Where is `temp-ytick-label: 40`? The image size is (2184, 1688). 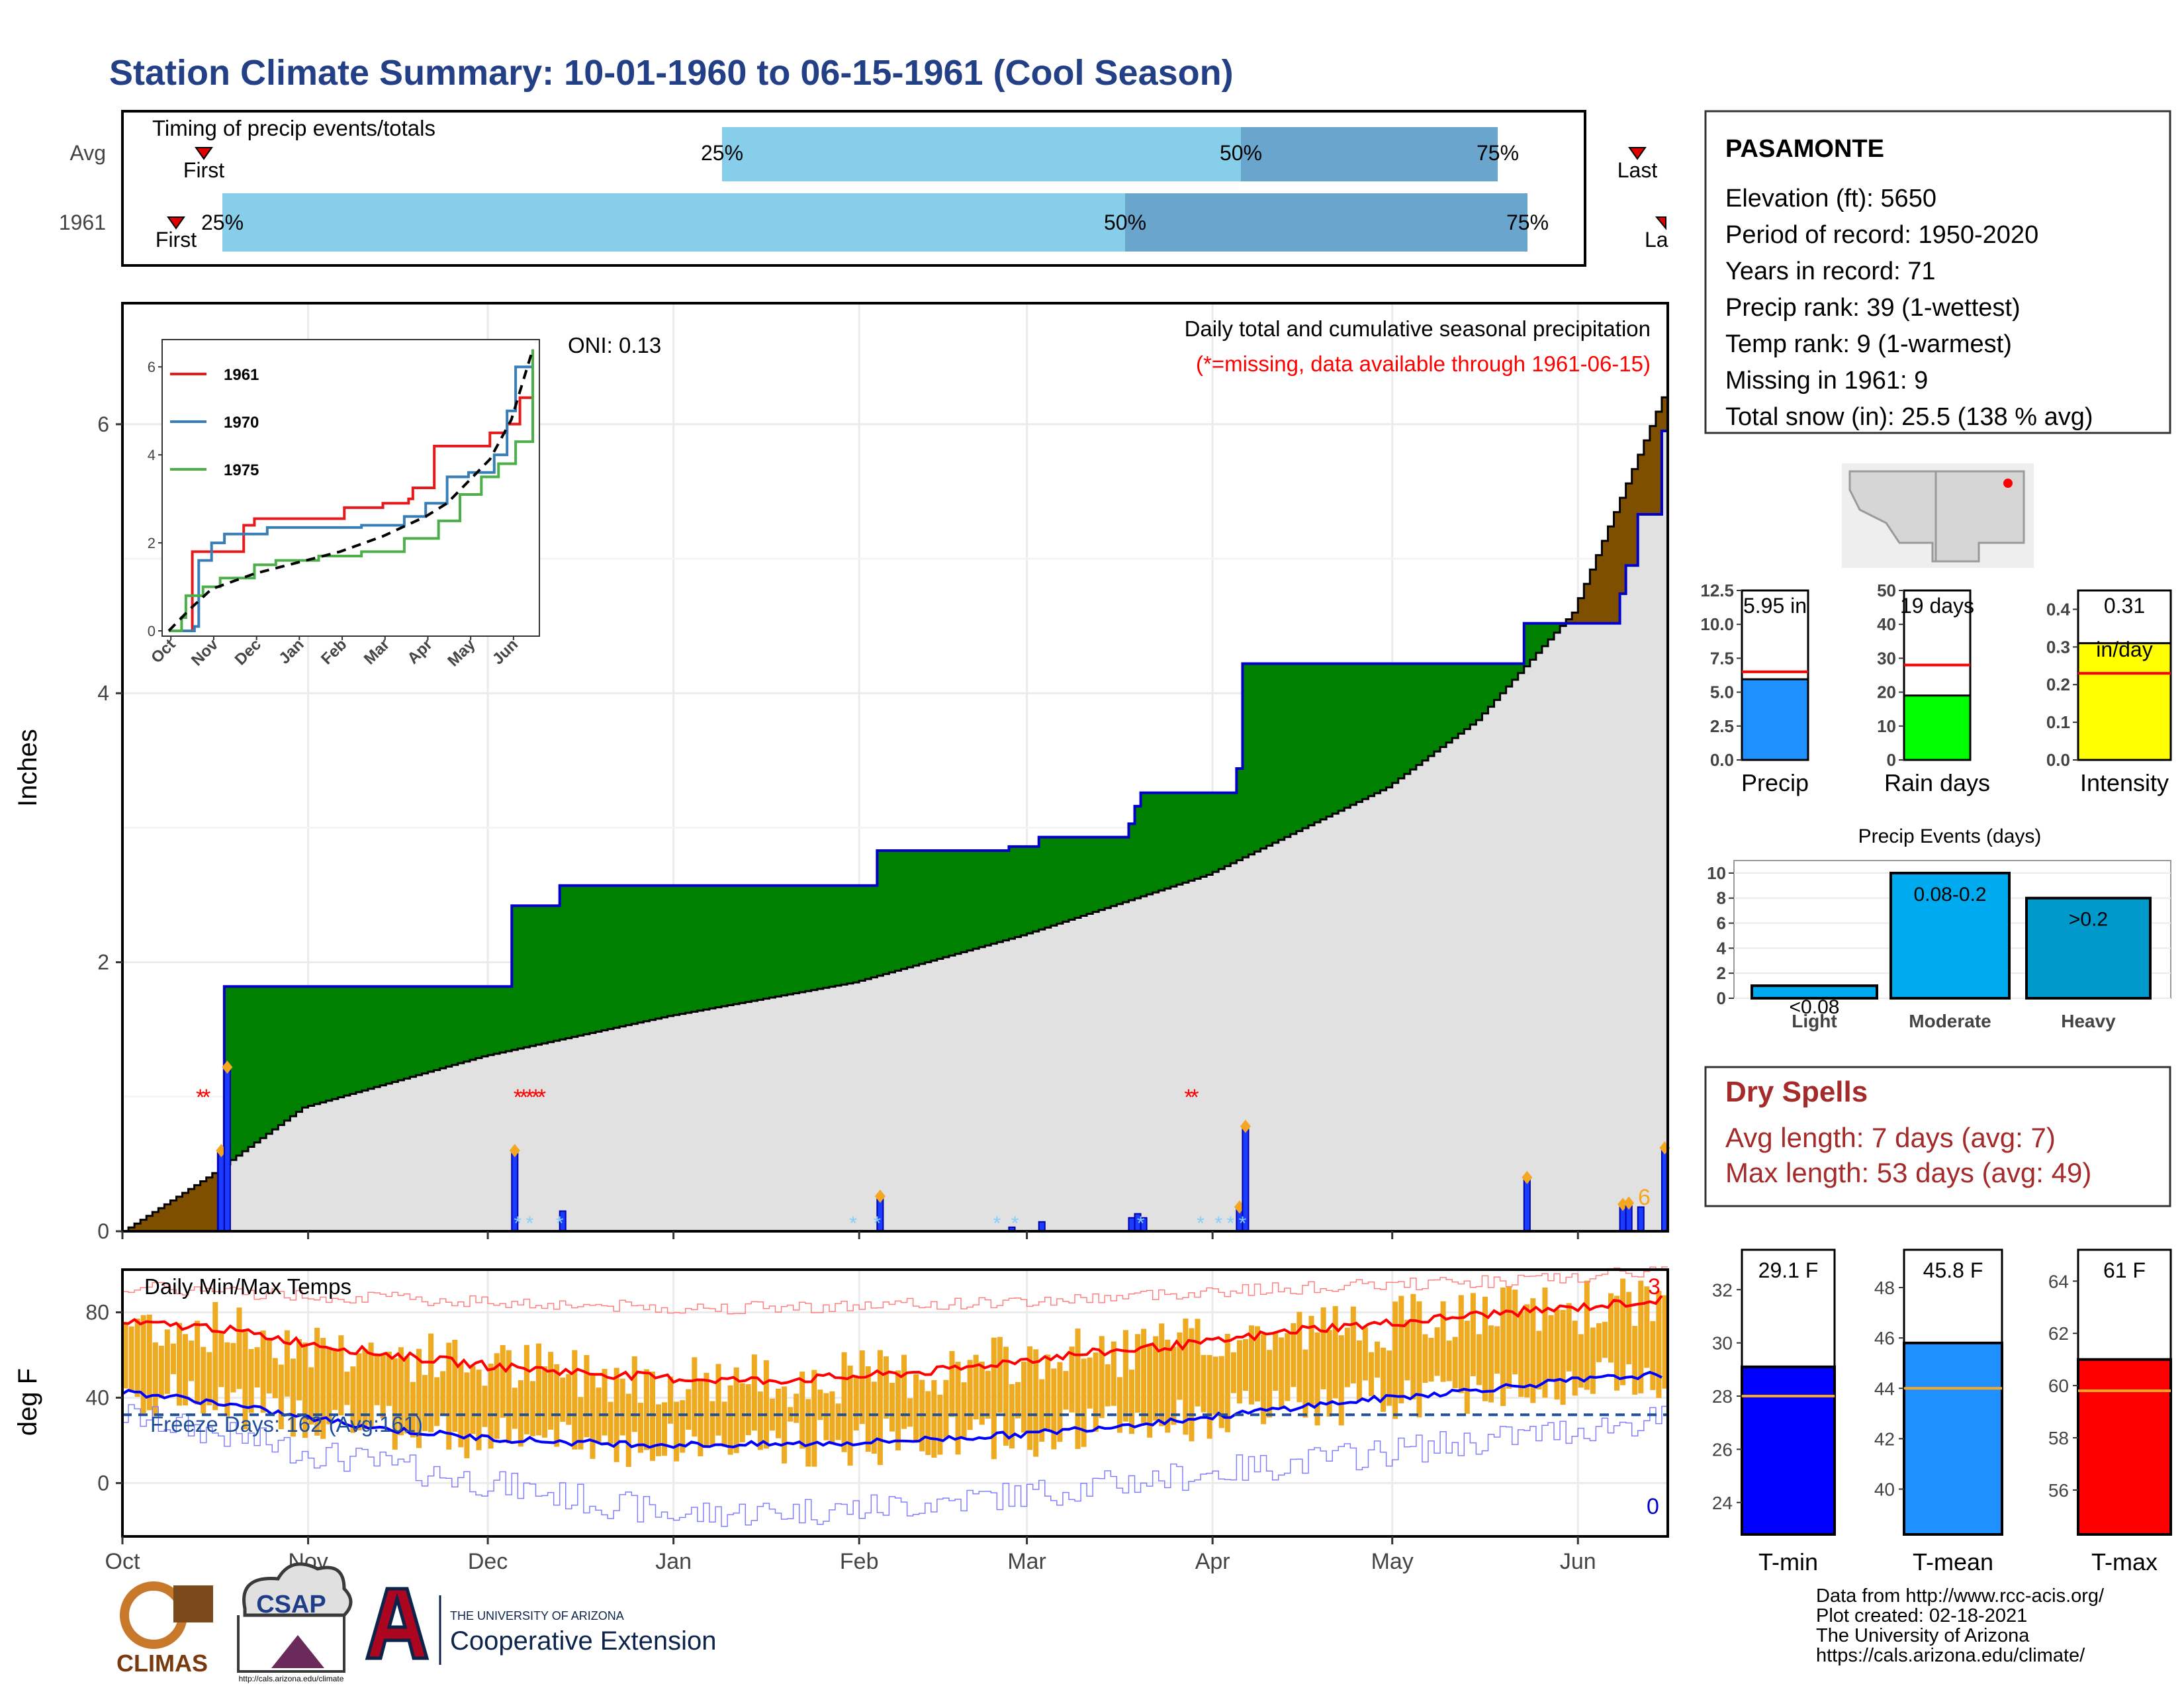 temp-ytick-label: 40 is located at coordinates (97, 1397).